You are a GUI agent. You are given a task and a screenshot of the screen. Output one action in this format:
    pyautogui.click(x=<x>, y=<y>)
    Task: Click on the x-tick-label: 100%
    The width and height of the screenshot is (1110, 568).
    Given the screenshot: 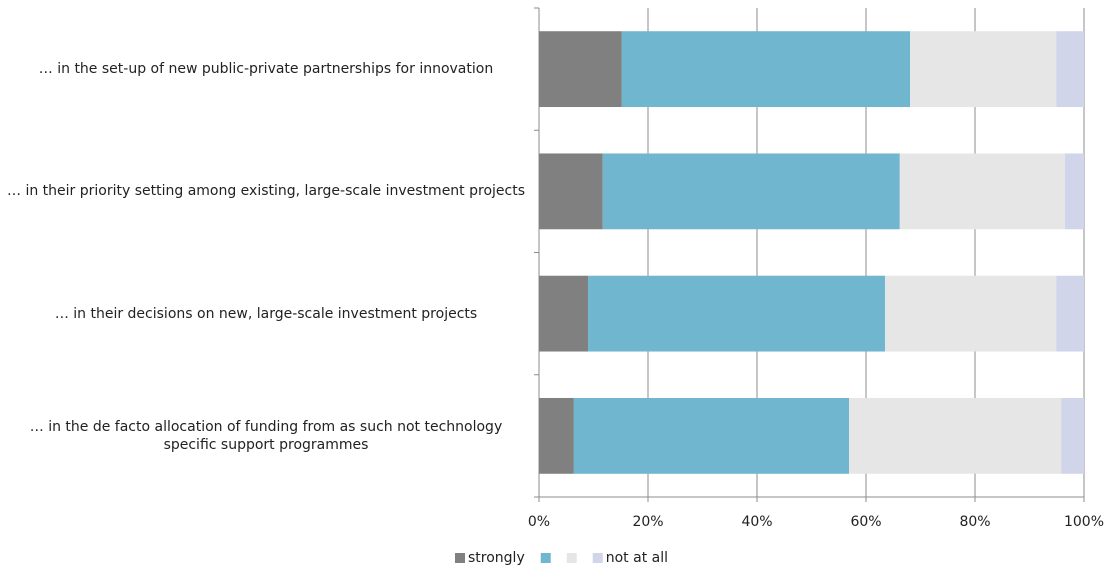 What is the action you would take?
    pyautogui.click(x=1084, y=522)
    